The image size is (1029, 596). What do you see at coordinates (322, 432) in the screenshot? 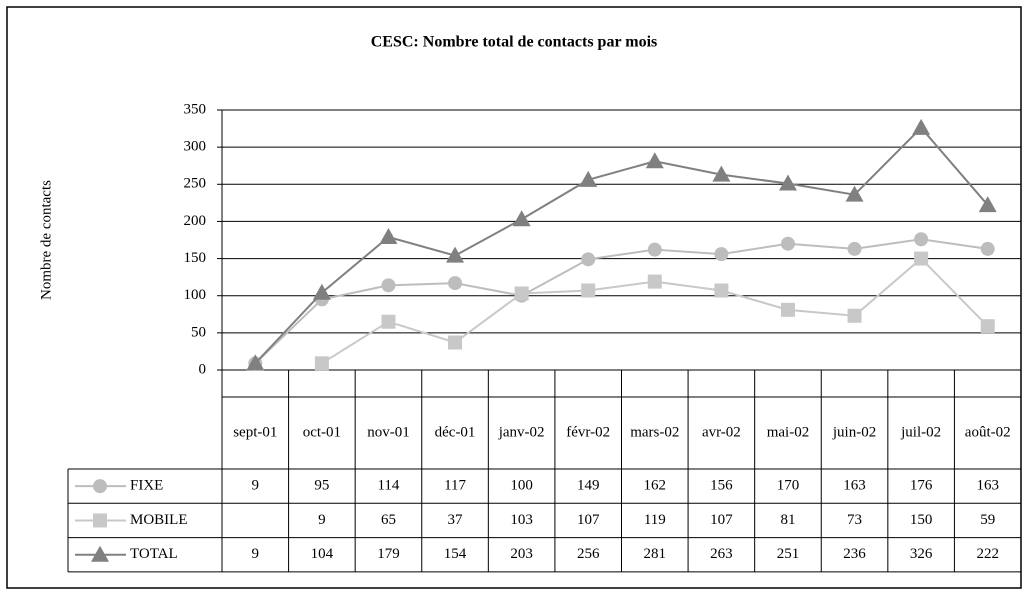
I see `category-label: oct-01` at bounding box center [322, 432].